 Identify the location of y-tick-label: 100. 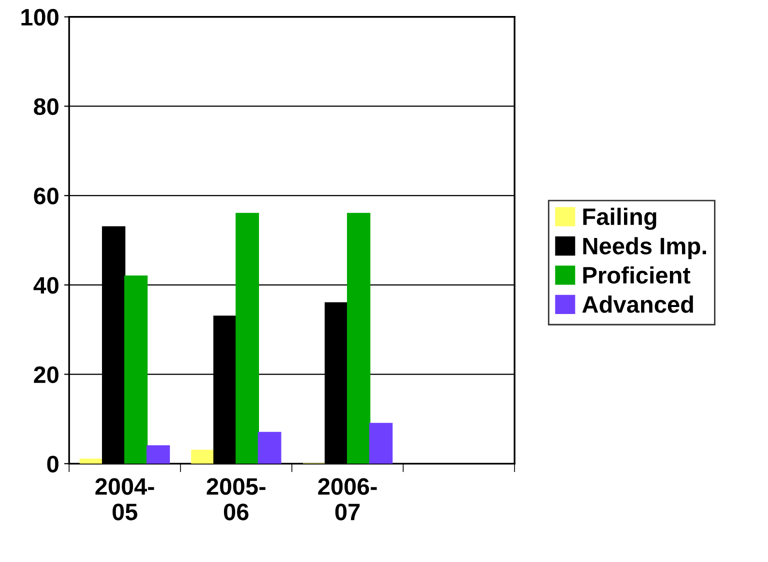
(39, 17).